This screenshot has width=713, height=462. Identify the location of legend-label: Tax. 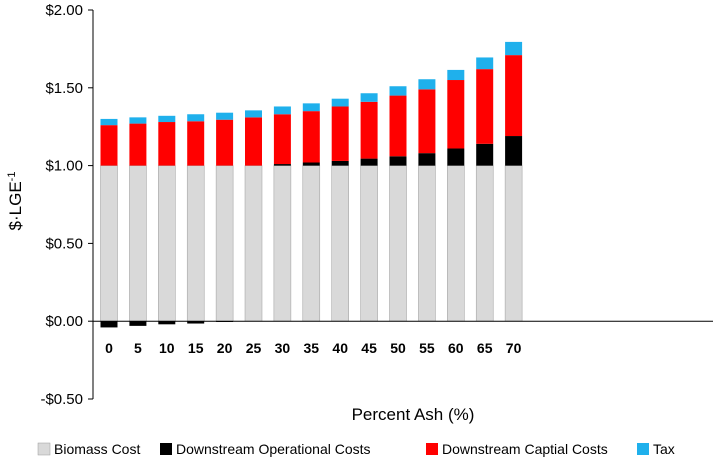
(664, 449).